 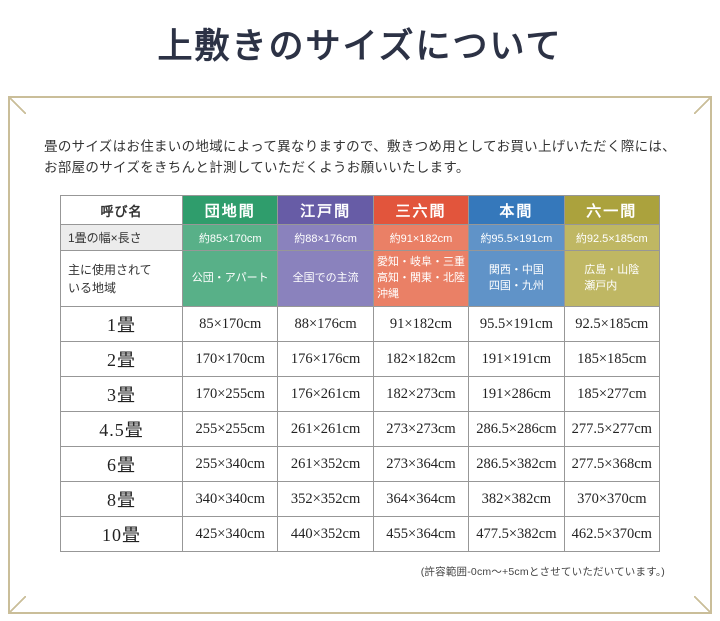 I want to click on size-value-cell: 277.5×277cm, so click(x=612, y=429).